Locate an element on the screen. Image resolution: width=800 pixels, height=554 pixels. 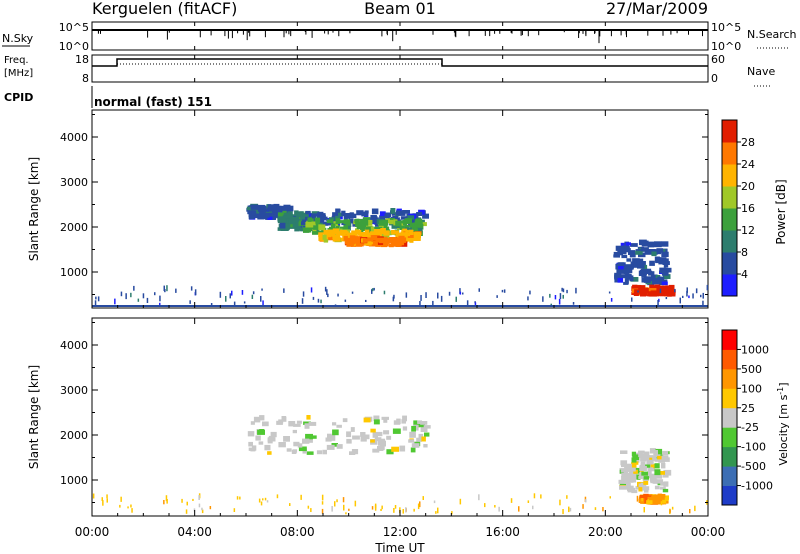
colorbar-tick-label: 12 is located at coordinates (748, 230).